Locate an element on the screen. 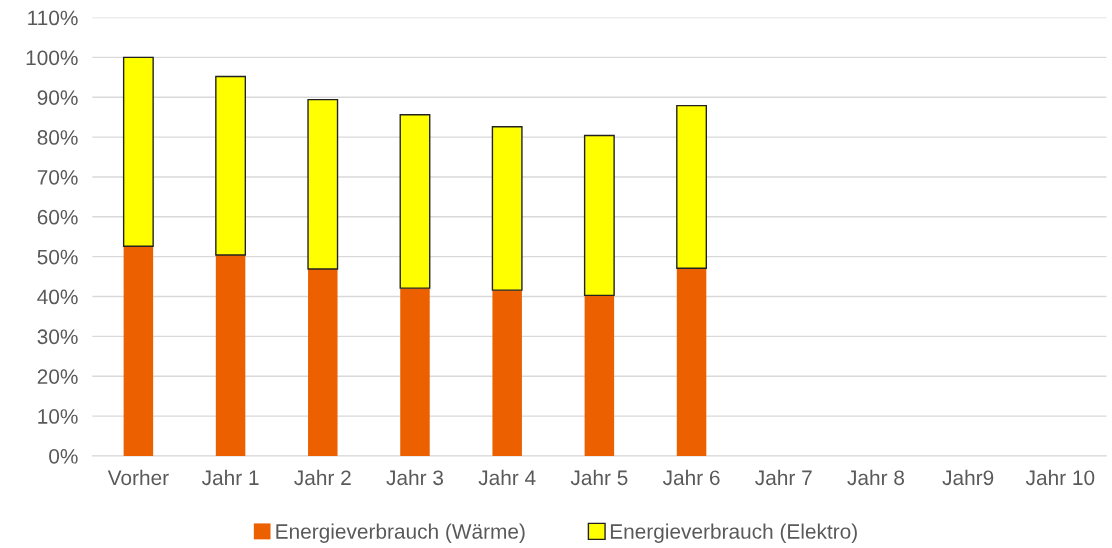 This screenshot has width=1112, height=548. y-tick-label: 70% is located at coordinates (57, 177).